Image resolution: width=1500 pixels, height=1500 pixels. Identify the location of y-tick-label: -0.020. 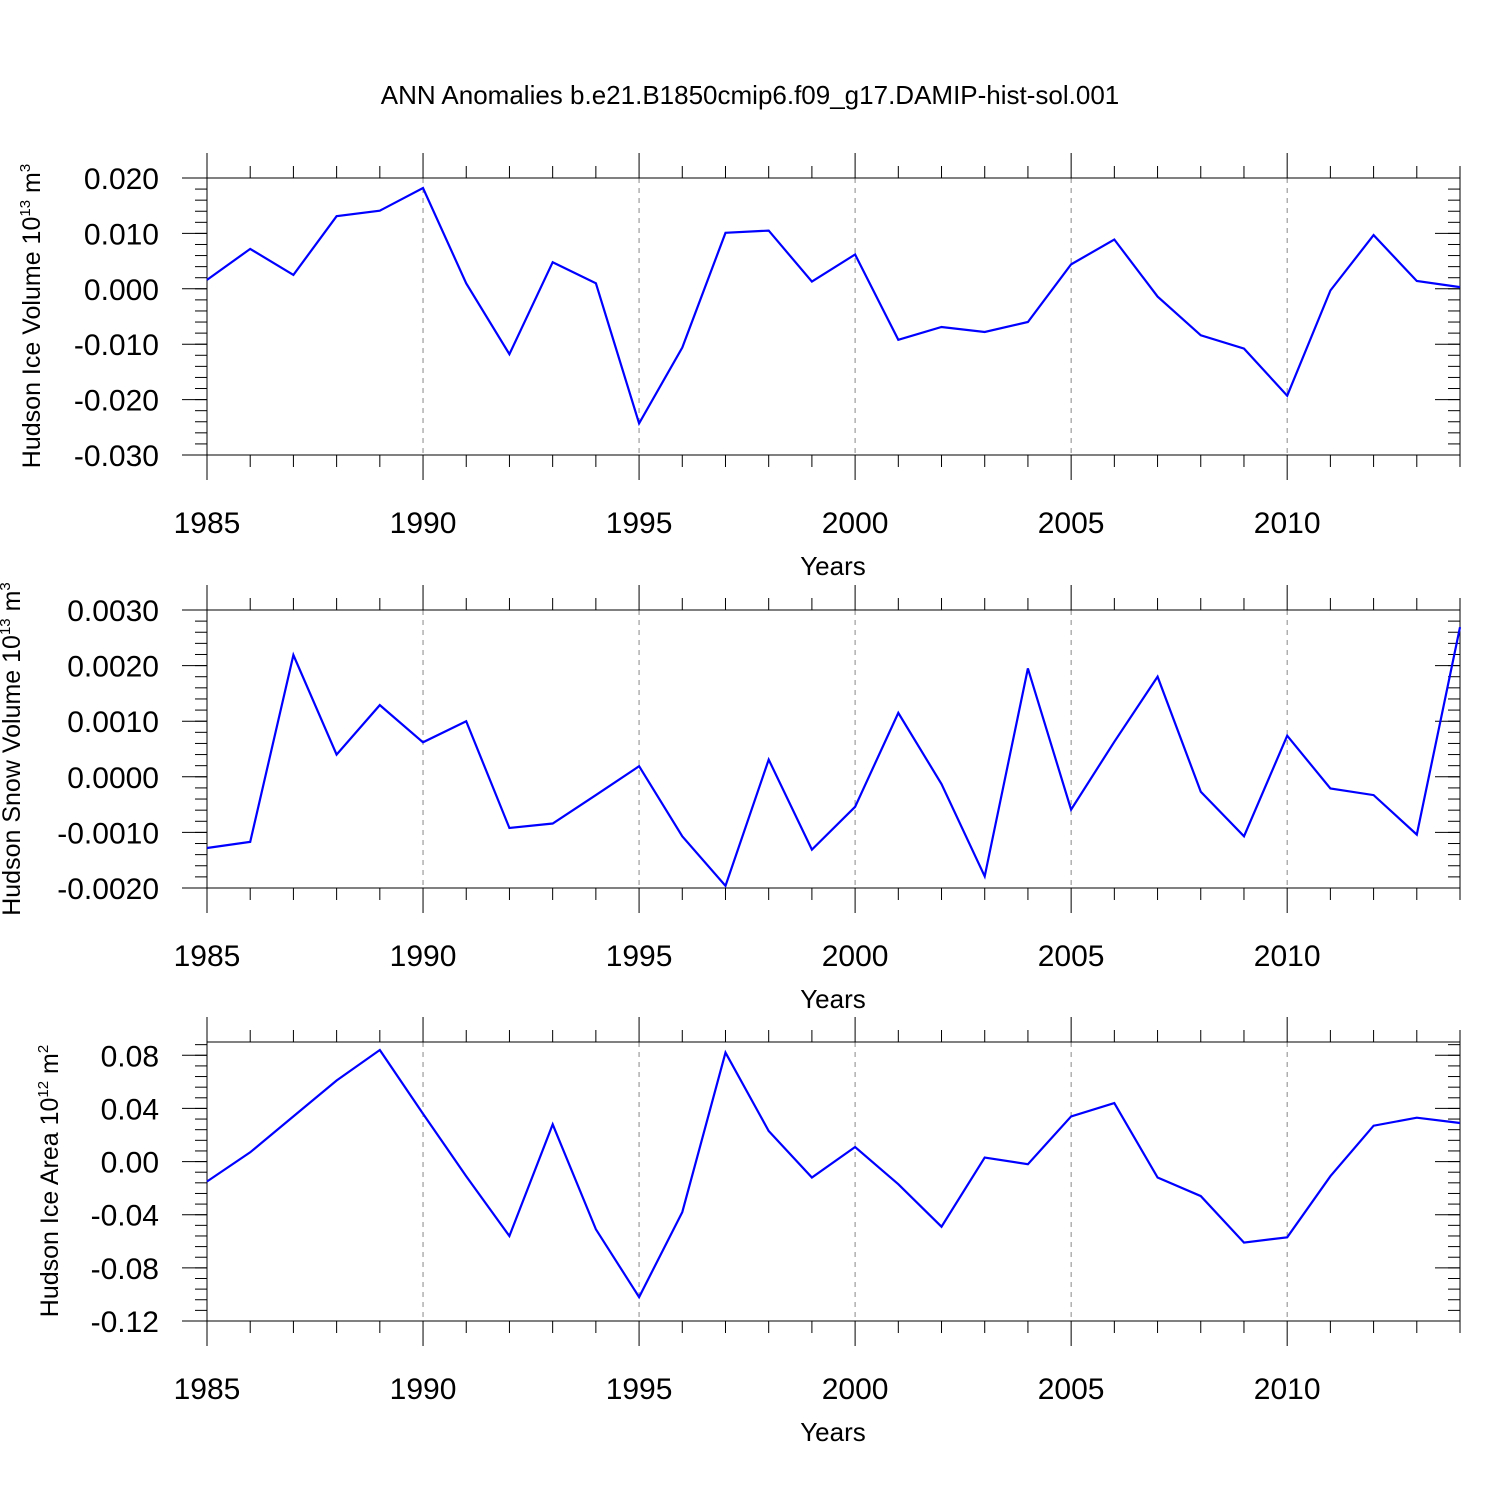
(116, 401).